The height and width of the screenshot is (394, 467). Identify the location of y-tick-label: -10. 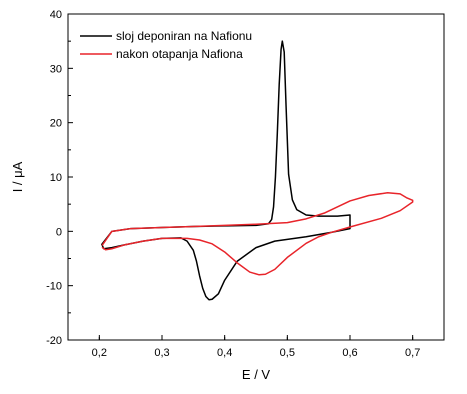
(54, 287).